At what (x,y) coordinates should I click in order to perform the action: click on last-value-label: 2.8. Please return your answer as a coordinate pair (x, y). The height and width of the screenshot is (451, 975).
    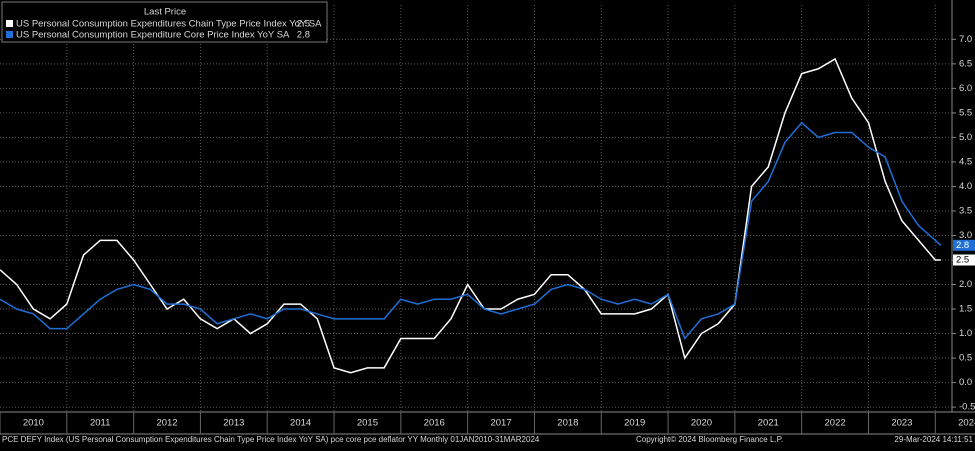
    Looking at the image, I should click on (962, 245).